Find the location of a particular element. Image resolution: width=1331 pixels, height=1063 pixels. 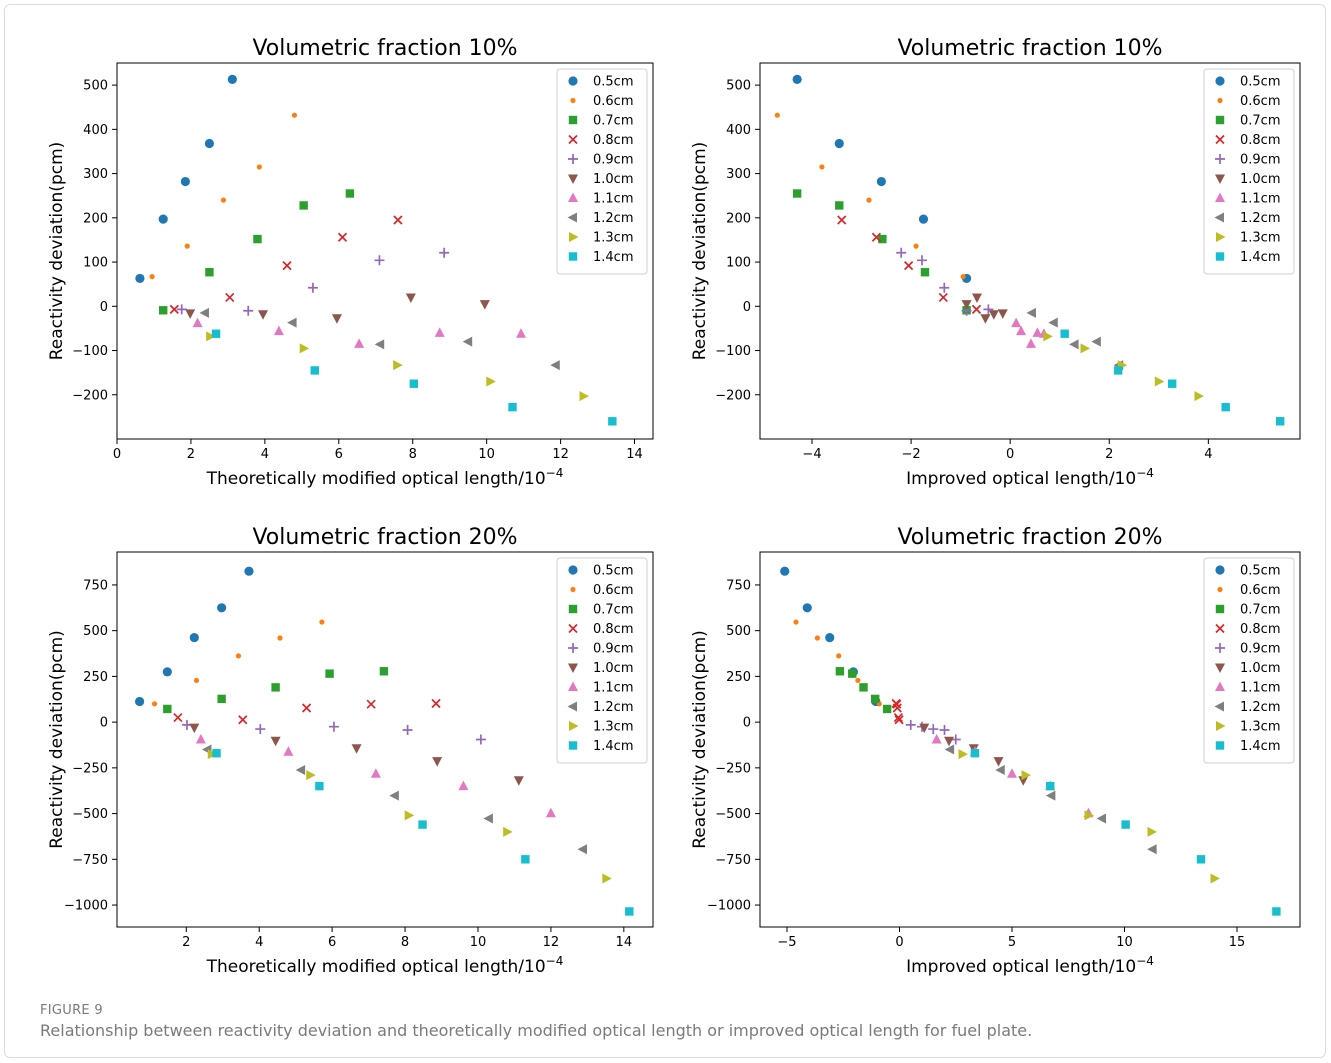

legend-label: 0.6cm is located at coordinates (1260, 101).